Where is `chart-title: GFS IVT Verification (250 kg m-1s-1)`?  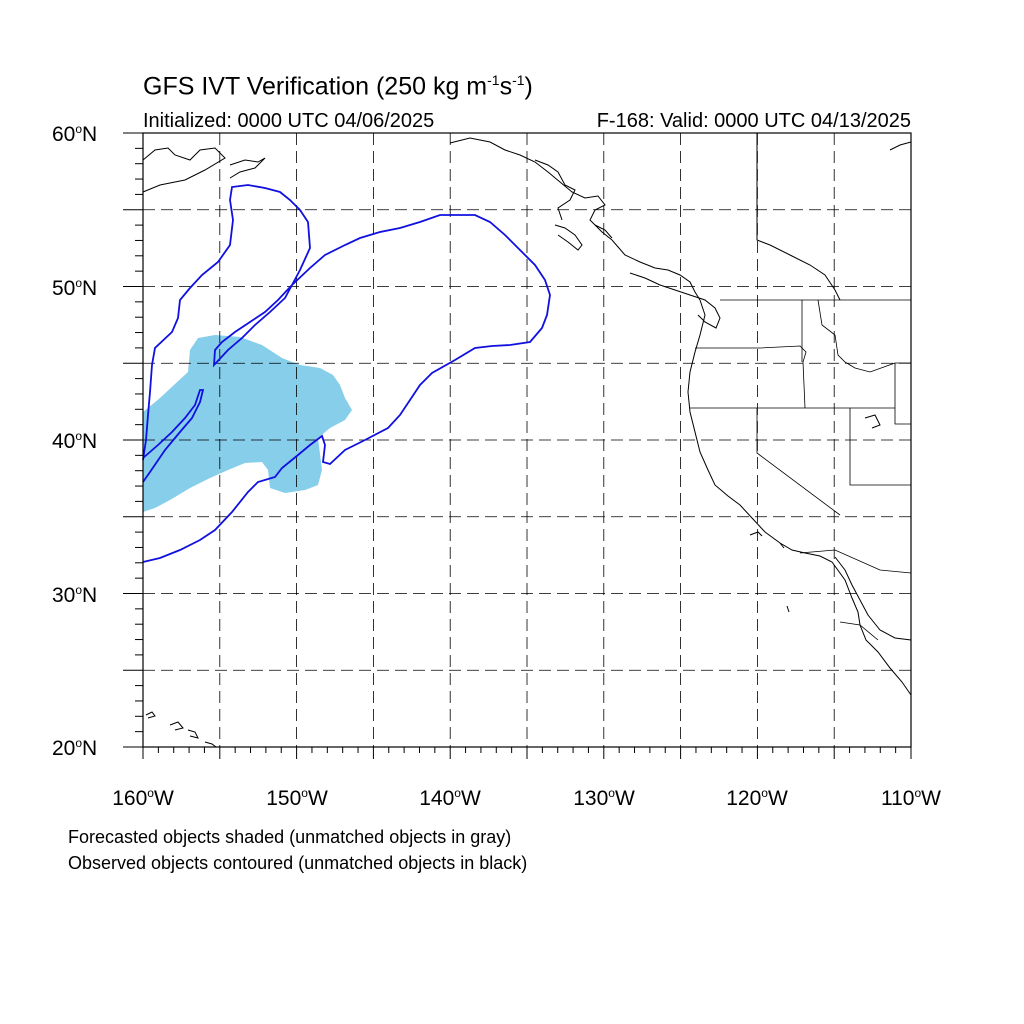
chart-title: GFS IVT Verification (250 kg m-1s-1) is located at coordinates (338, 86).